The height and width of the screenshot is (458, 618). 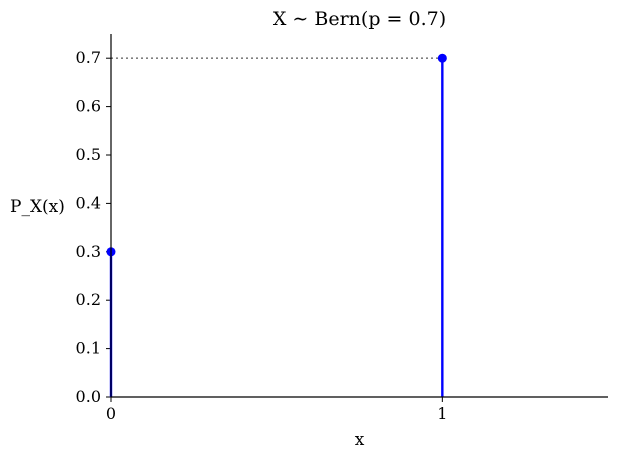 I want to click on x-axis-label: x, so click(x=360, y=440).